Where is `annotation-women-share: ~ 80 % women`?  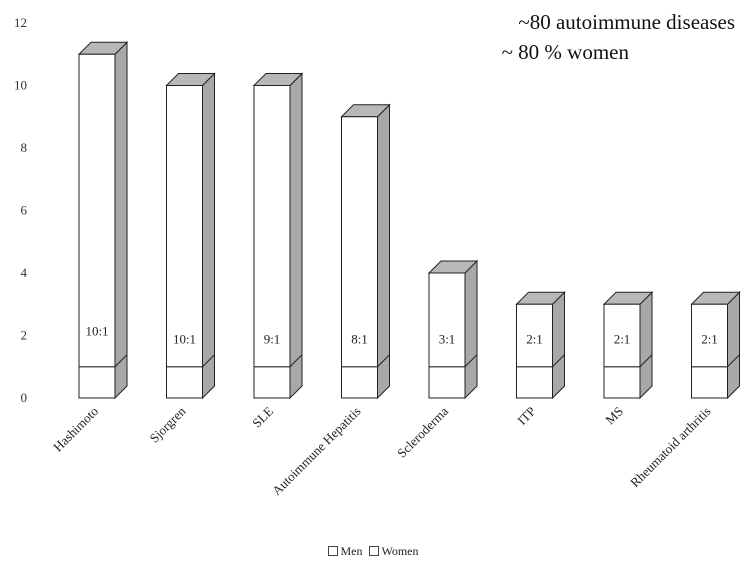 annotation-women-share: ~ 80 % women is located at coordinates (565, 52).